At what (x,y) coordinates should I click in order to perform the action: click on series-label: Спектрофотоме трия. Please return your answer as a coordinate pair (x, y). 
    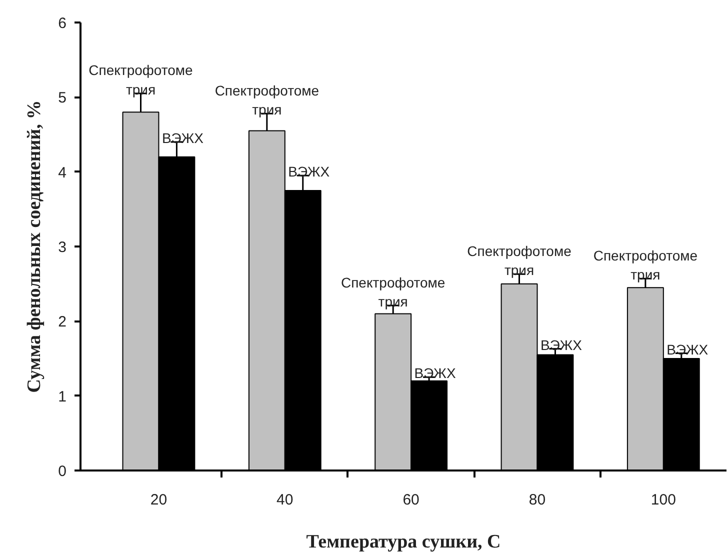
    Looking at the image, I should click on (393, 292).